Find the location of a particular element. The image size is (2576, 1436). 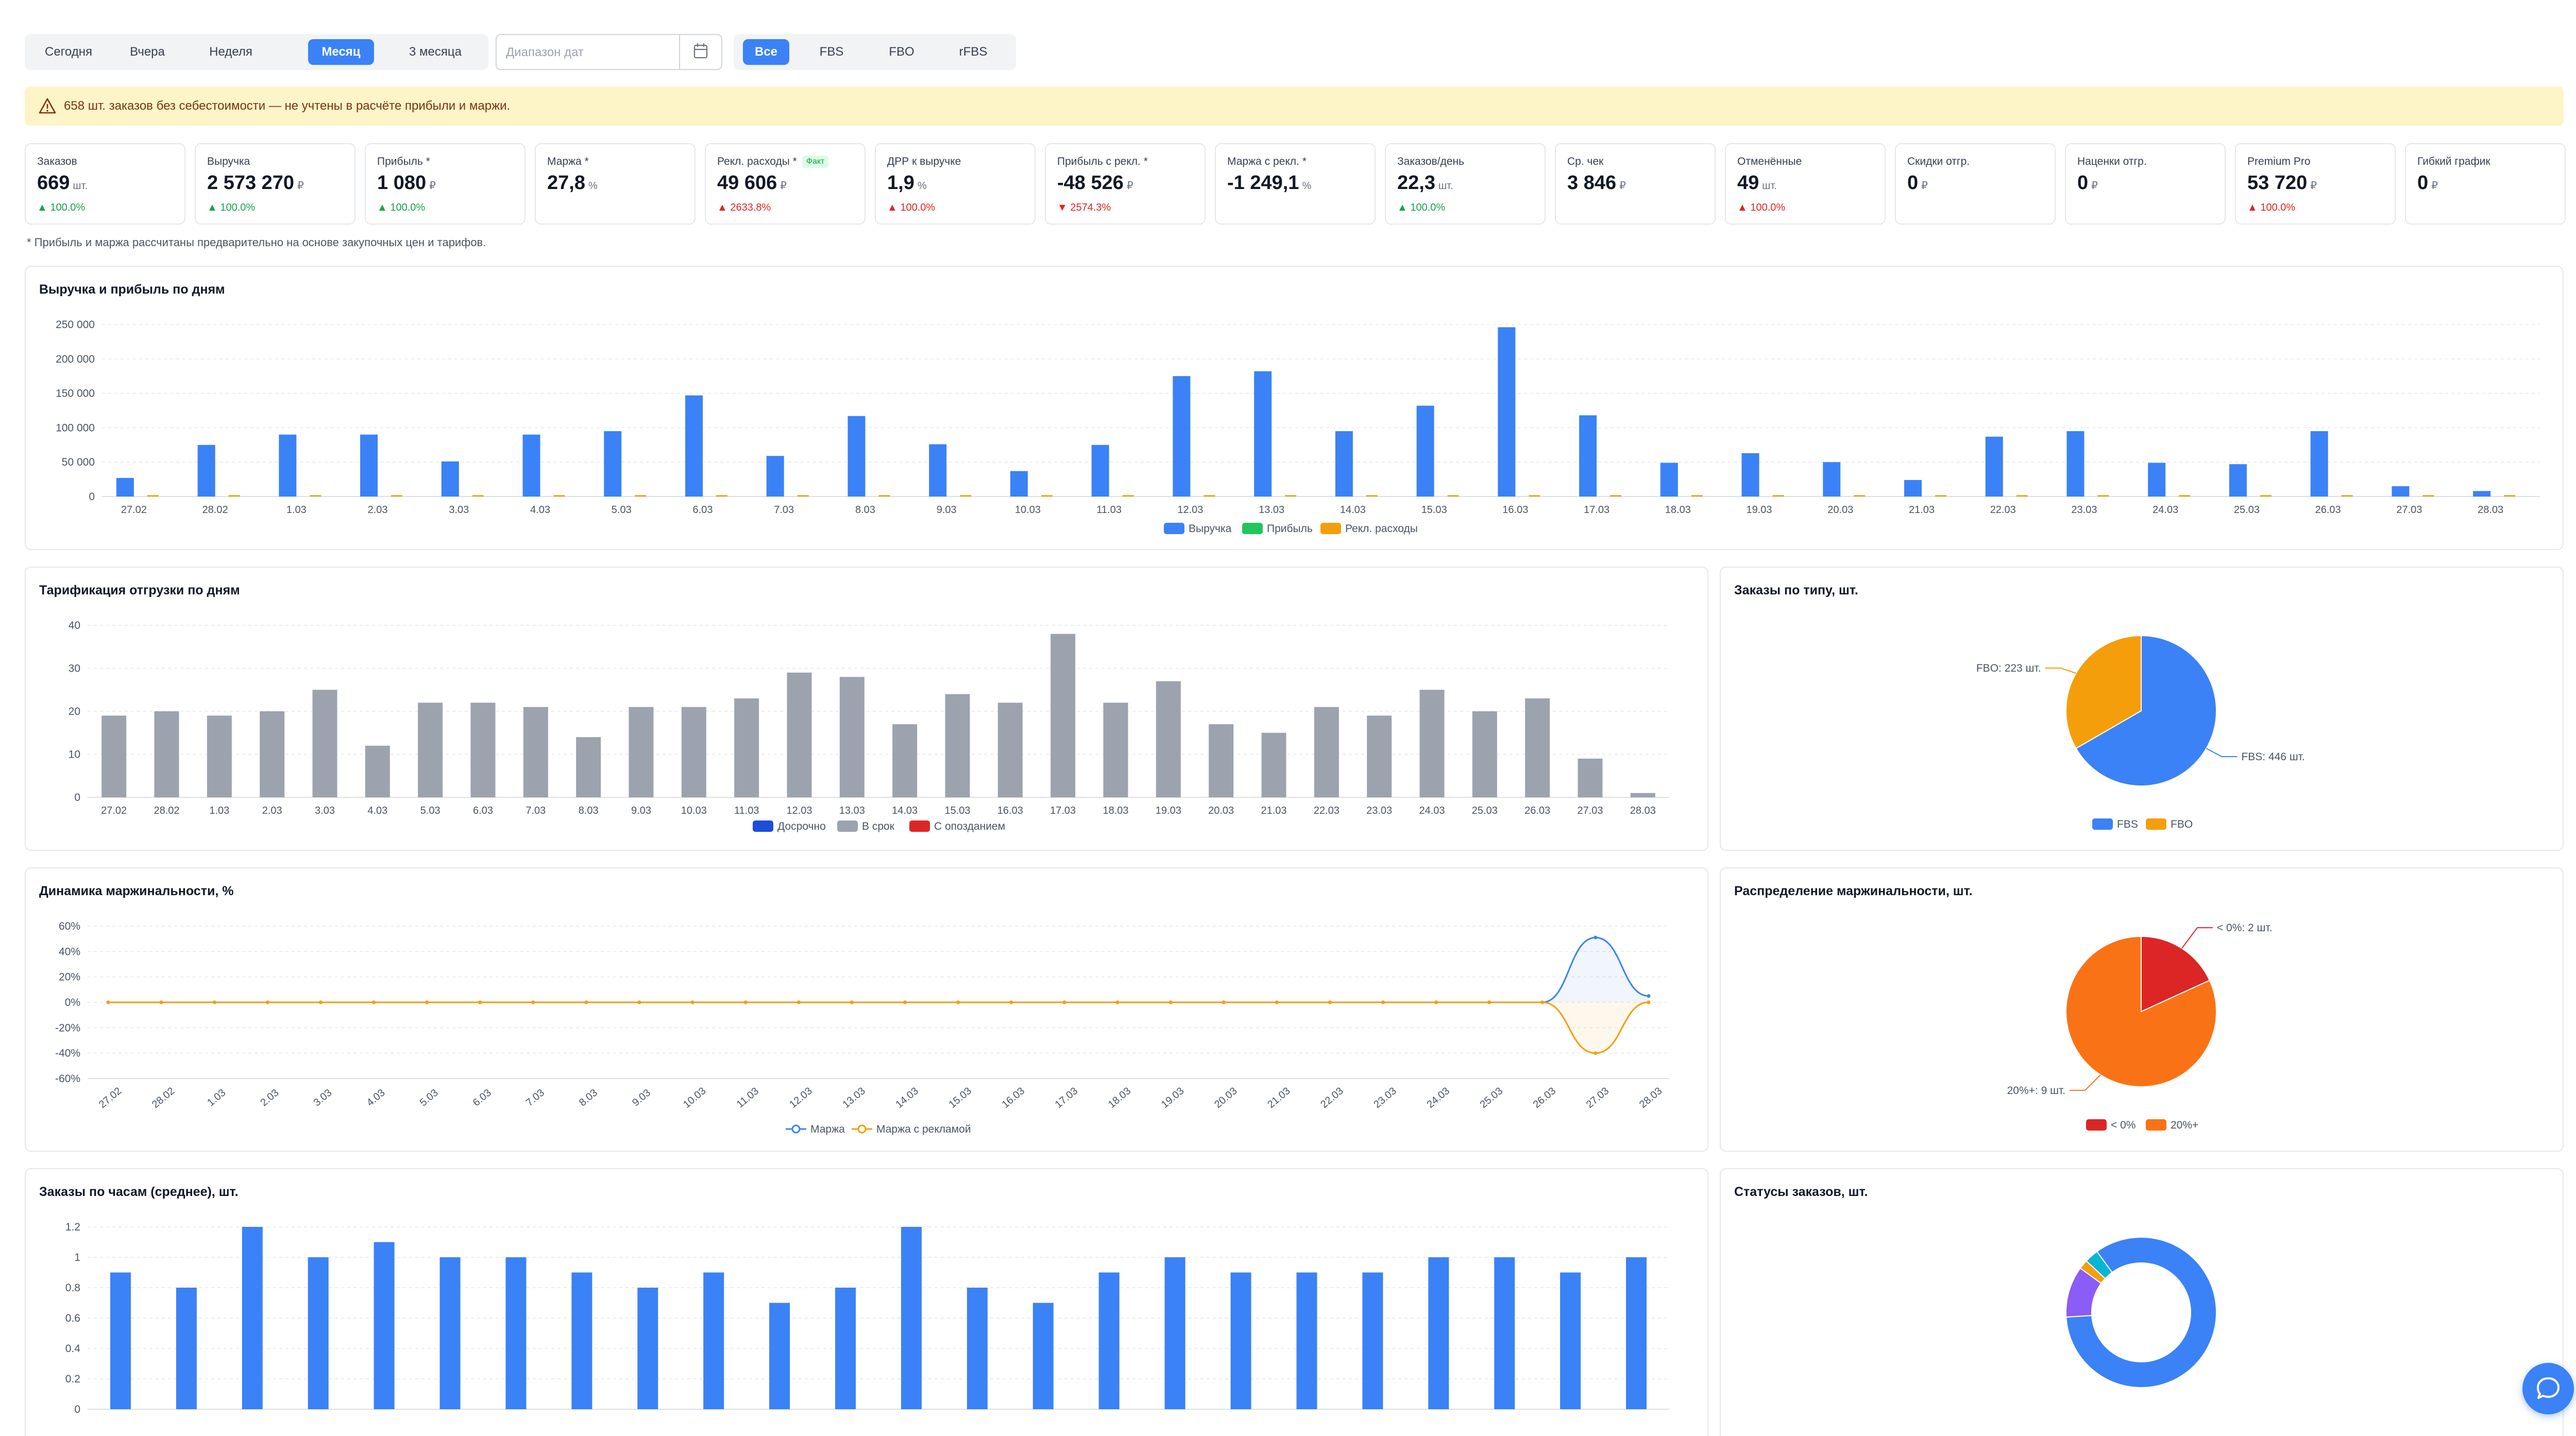

period-today-button: Сегодня is located at coordinates (68, 52).